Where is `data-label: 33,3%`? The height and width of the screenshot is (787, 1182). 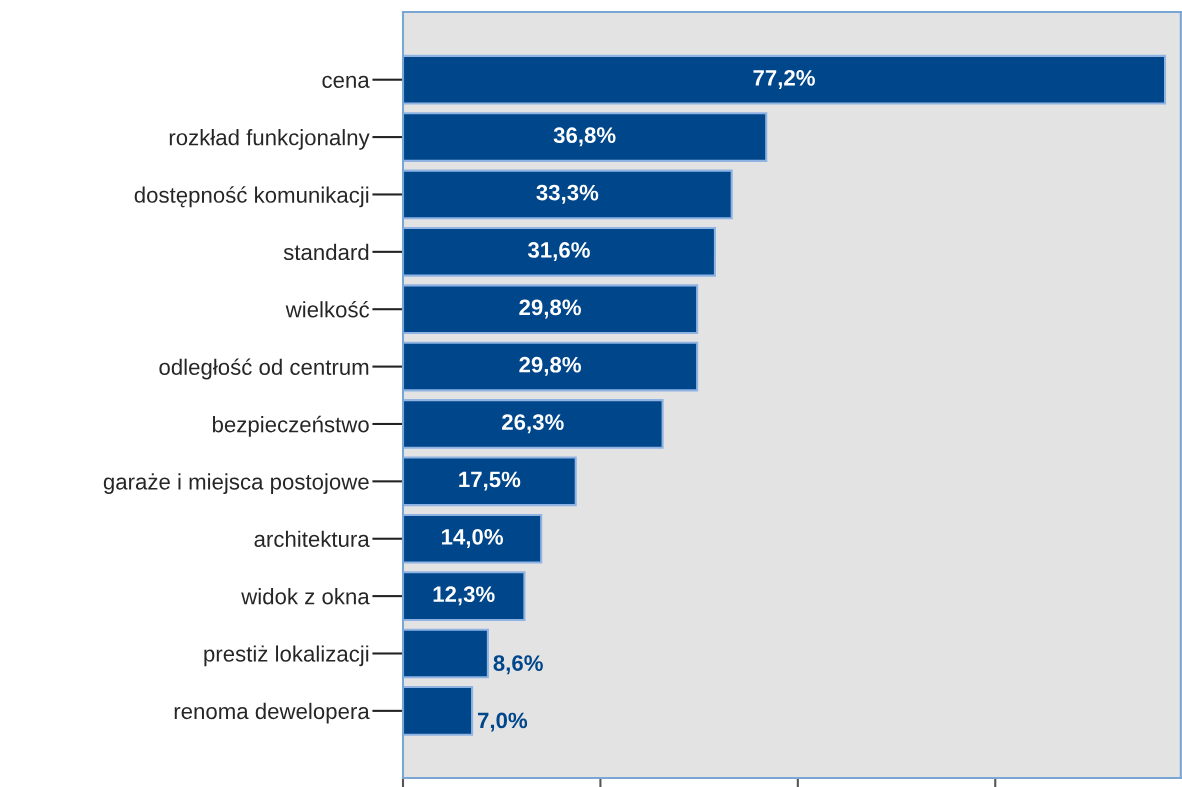 data-label: 33,3% is located at coordinates (567, 194).